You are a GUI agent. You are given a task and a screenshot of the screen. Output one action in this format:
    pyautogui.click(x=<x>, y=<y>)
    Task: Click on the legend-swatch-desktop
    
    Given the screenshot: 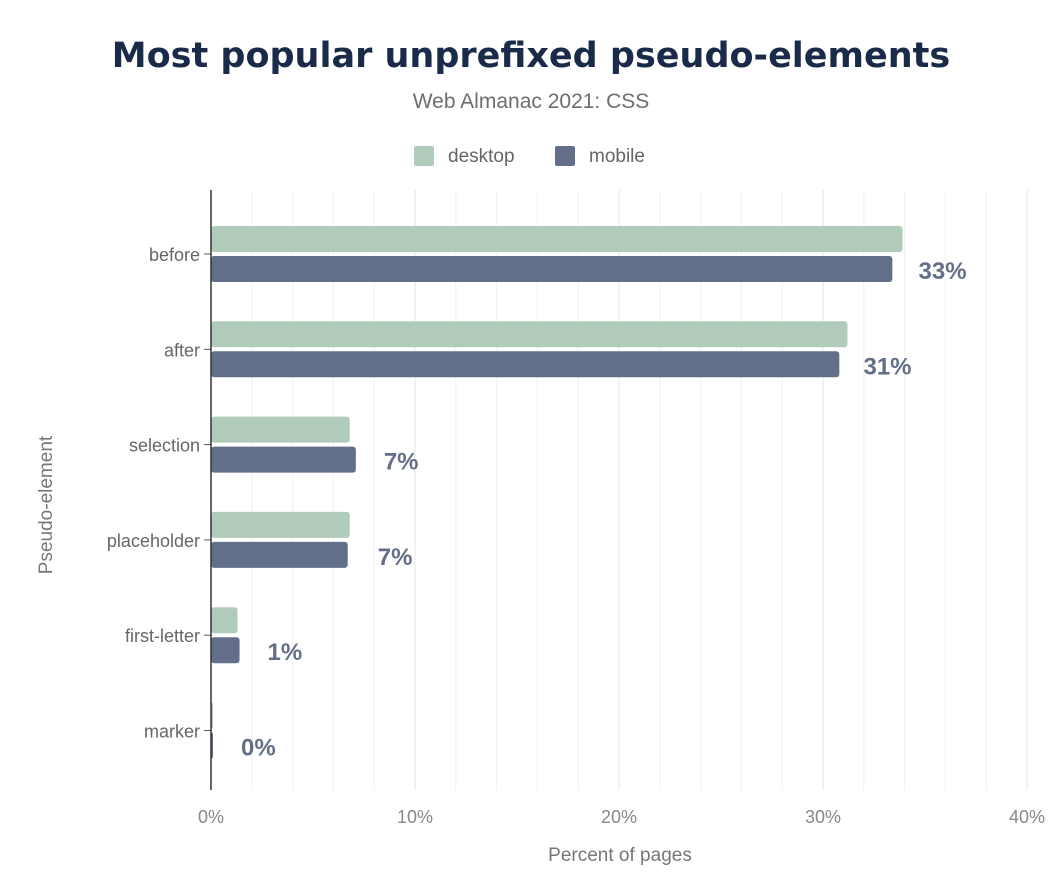 What is the action you would take?
    pyautogui.click(x=424, y=156)
    